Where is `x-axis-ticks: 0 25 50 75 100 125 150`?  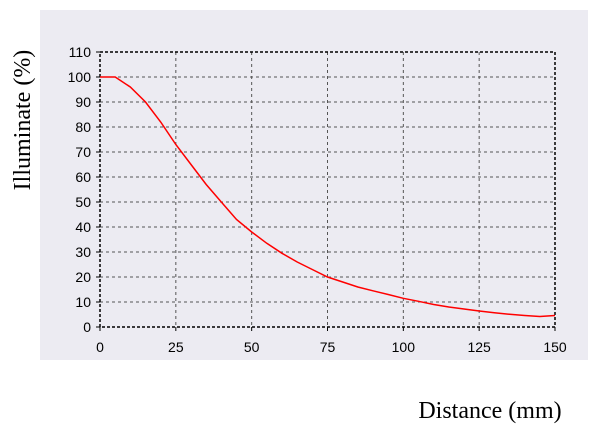 x-axis-ticks: 0 25 50 75 100 125 150 is located at coordinates (331, 341).